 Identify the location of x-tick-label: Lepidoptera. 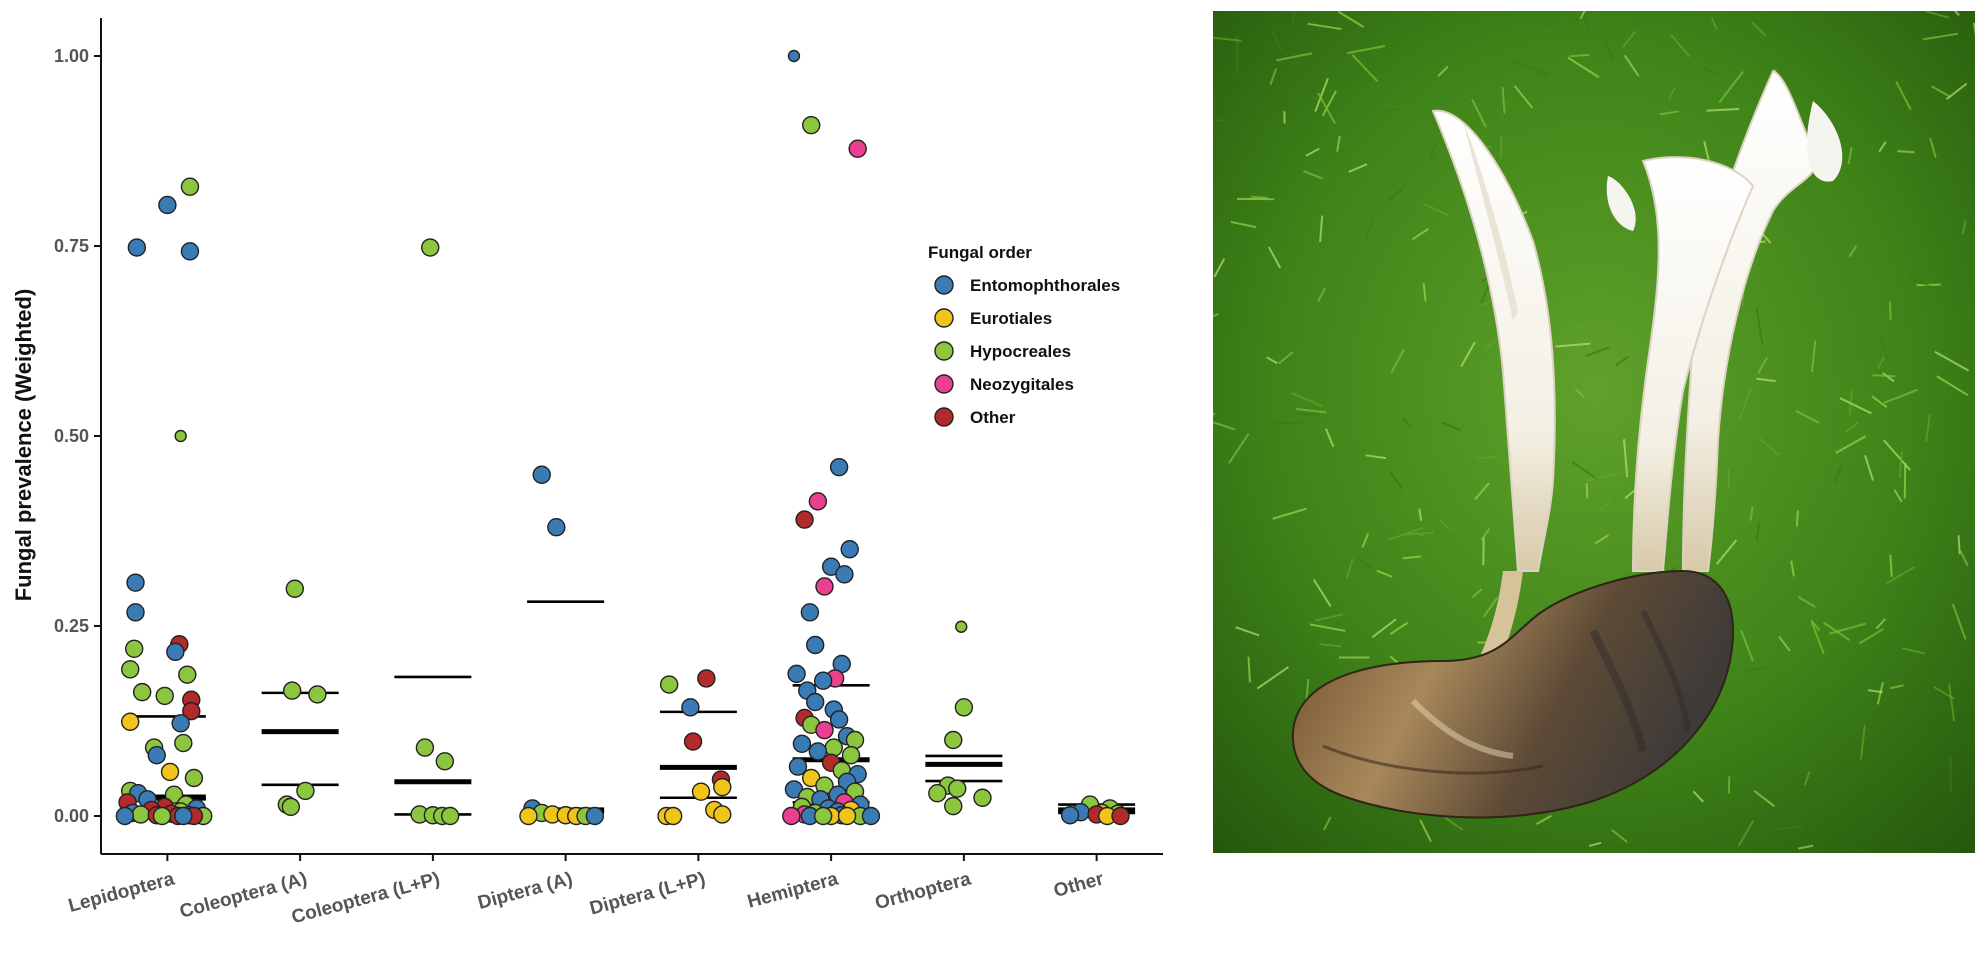
(121, 892).